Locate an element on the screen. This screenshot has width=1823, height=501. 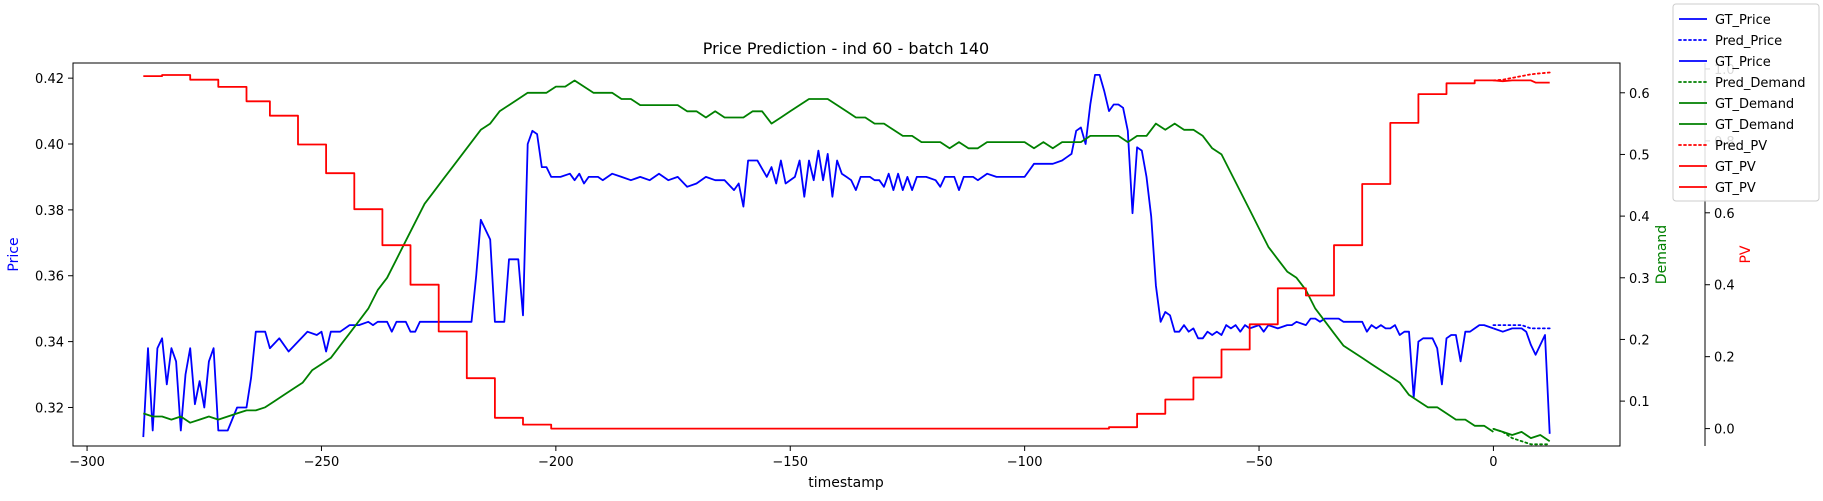
x-tick-label: −150 is located at coordinates (790, 462).